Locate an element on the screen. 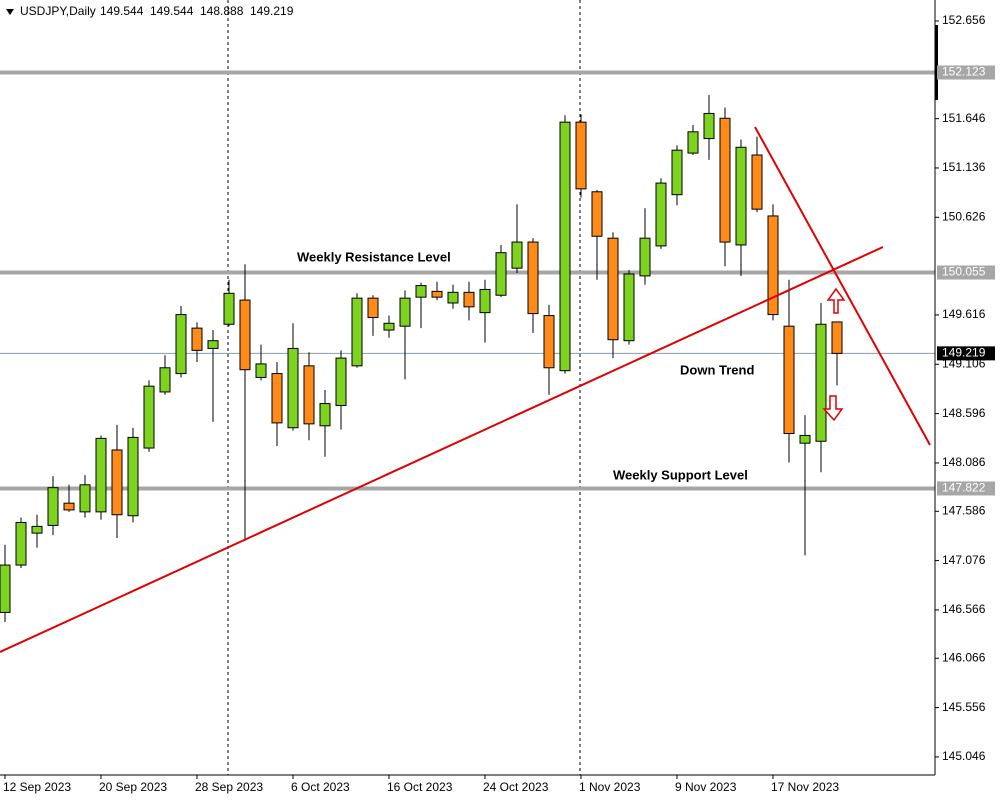 The image size is (1000, 800). level-label: 147.822 is located at coordinates (964, 488).